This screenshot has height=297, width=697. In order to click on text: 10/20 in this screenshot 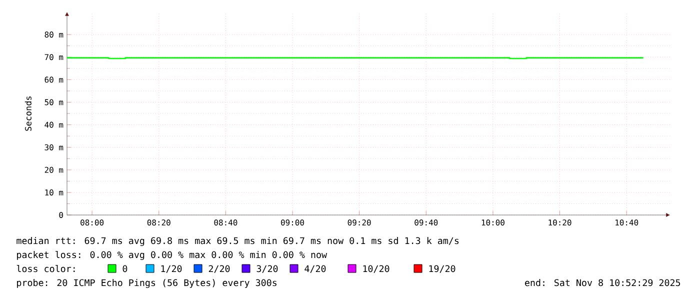, I will do `click(376, 269)`.